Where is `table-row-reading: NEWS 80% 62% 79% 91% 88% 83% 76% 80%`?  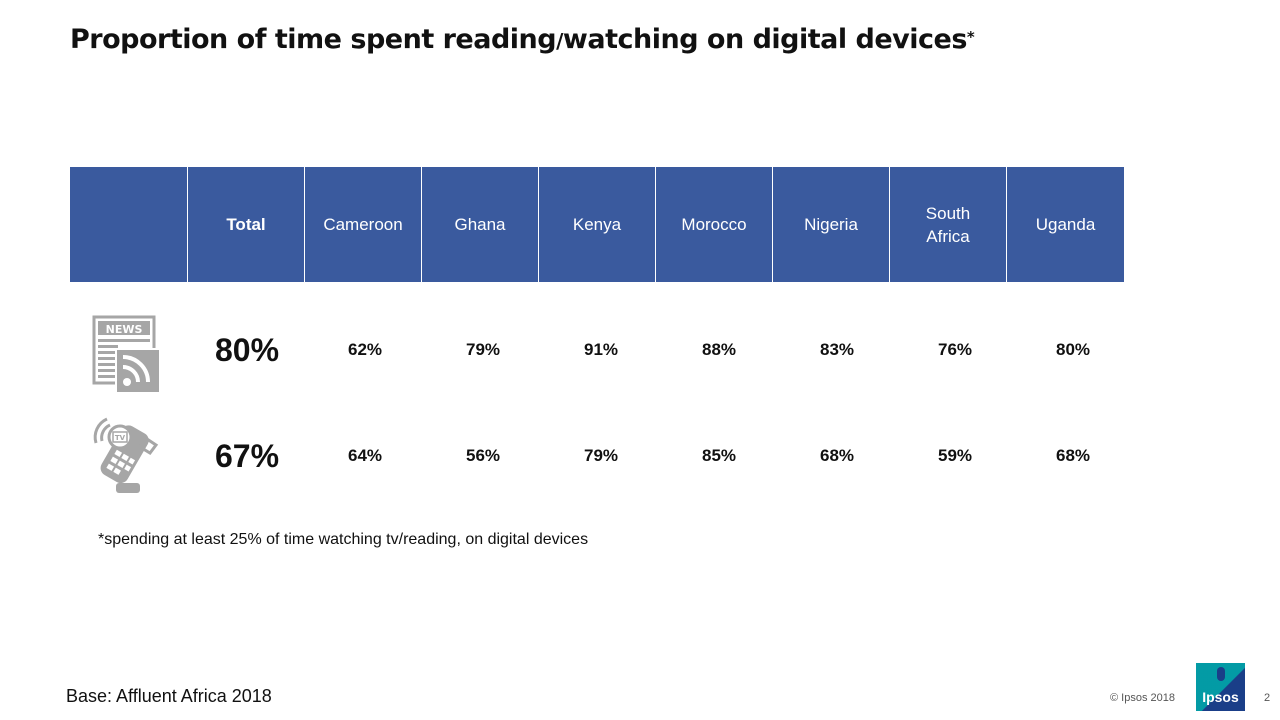
table-row-reading: NEWS 80% 62% 79% 91% 88% 83% 76% 80% is located at coordinates (601, 350).